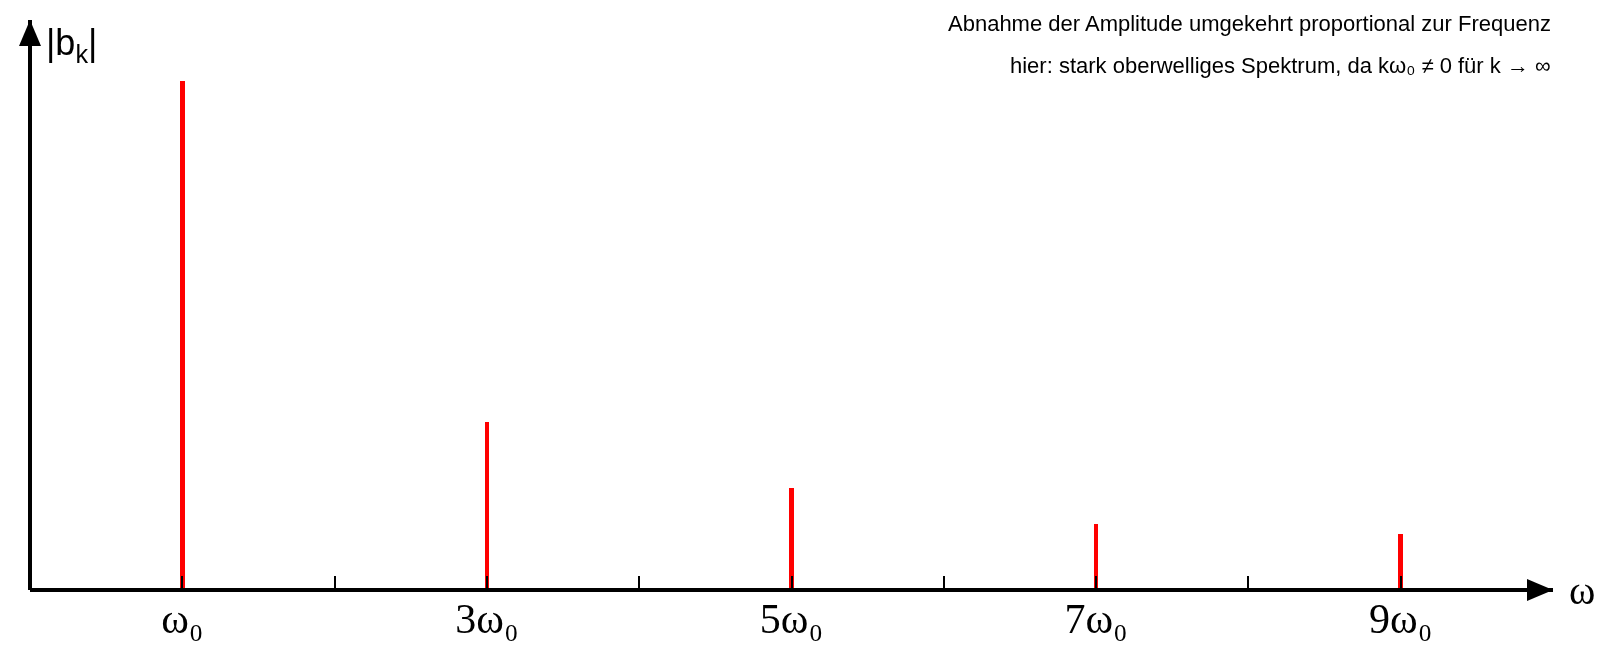 This screenshot has width=1623, height=660. I want to click on x-tick-label: 7ω₀, so click(1096, 619).